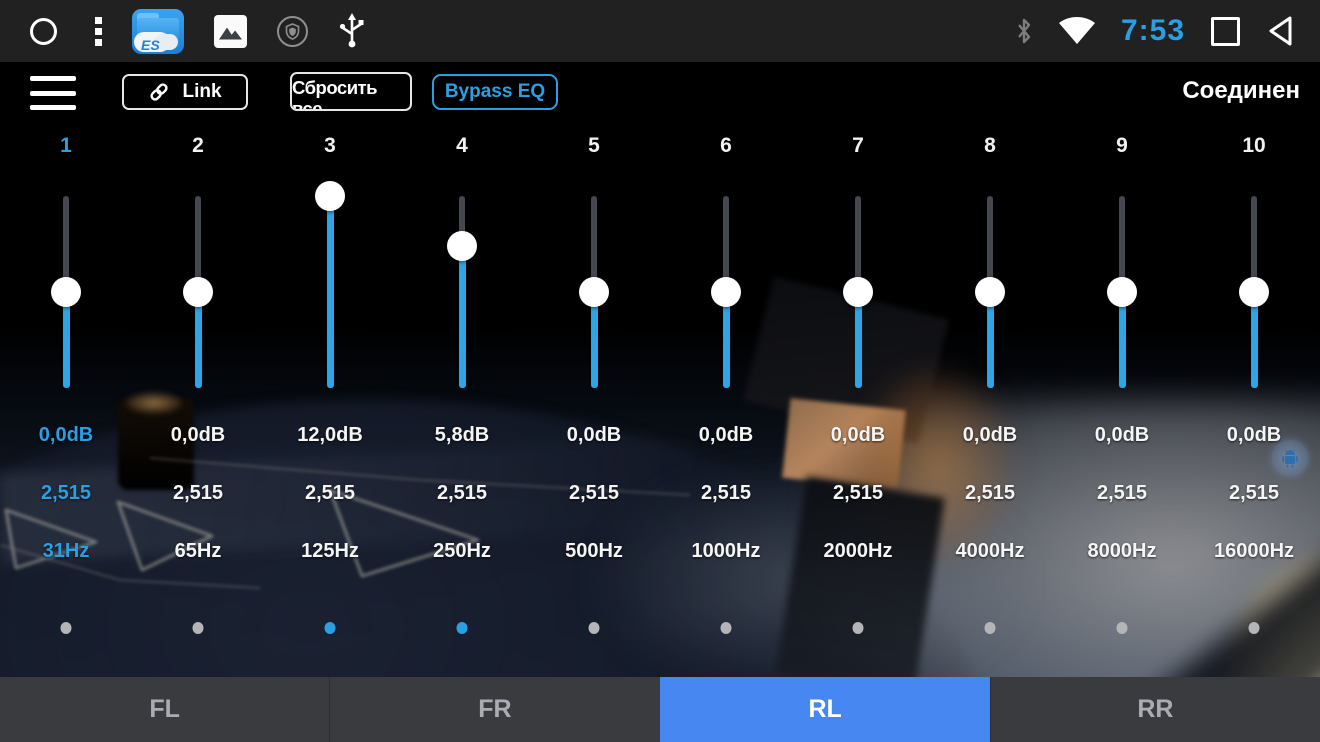 The height and width of the screenshot is (742, 1320). Describe the element at coordinates (330, 435) in the screenshot. I see `band-gain-label: 12,0dB` at that location.